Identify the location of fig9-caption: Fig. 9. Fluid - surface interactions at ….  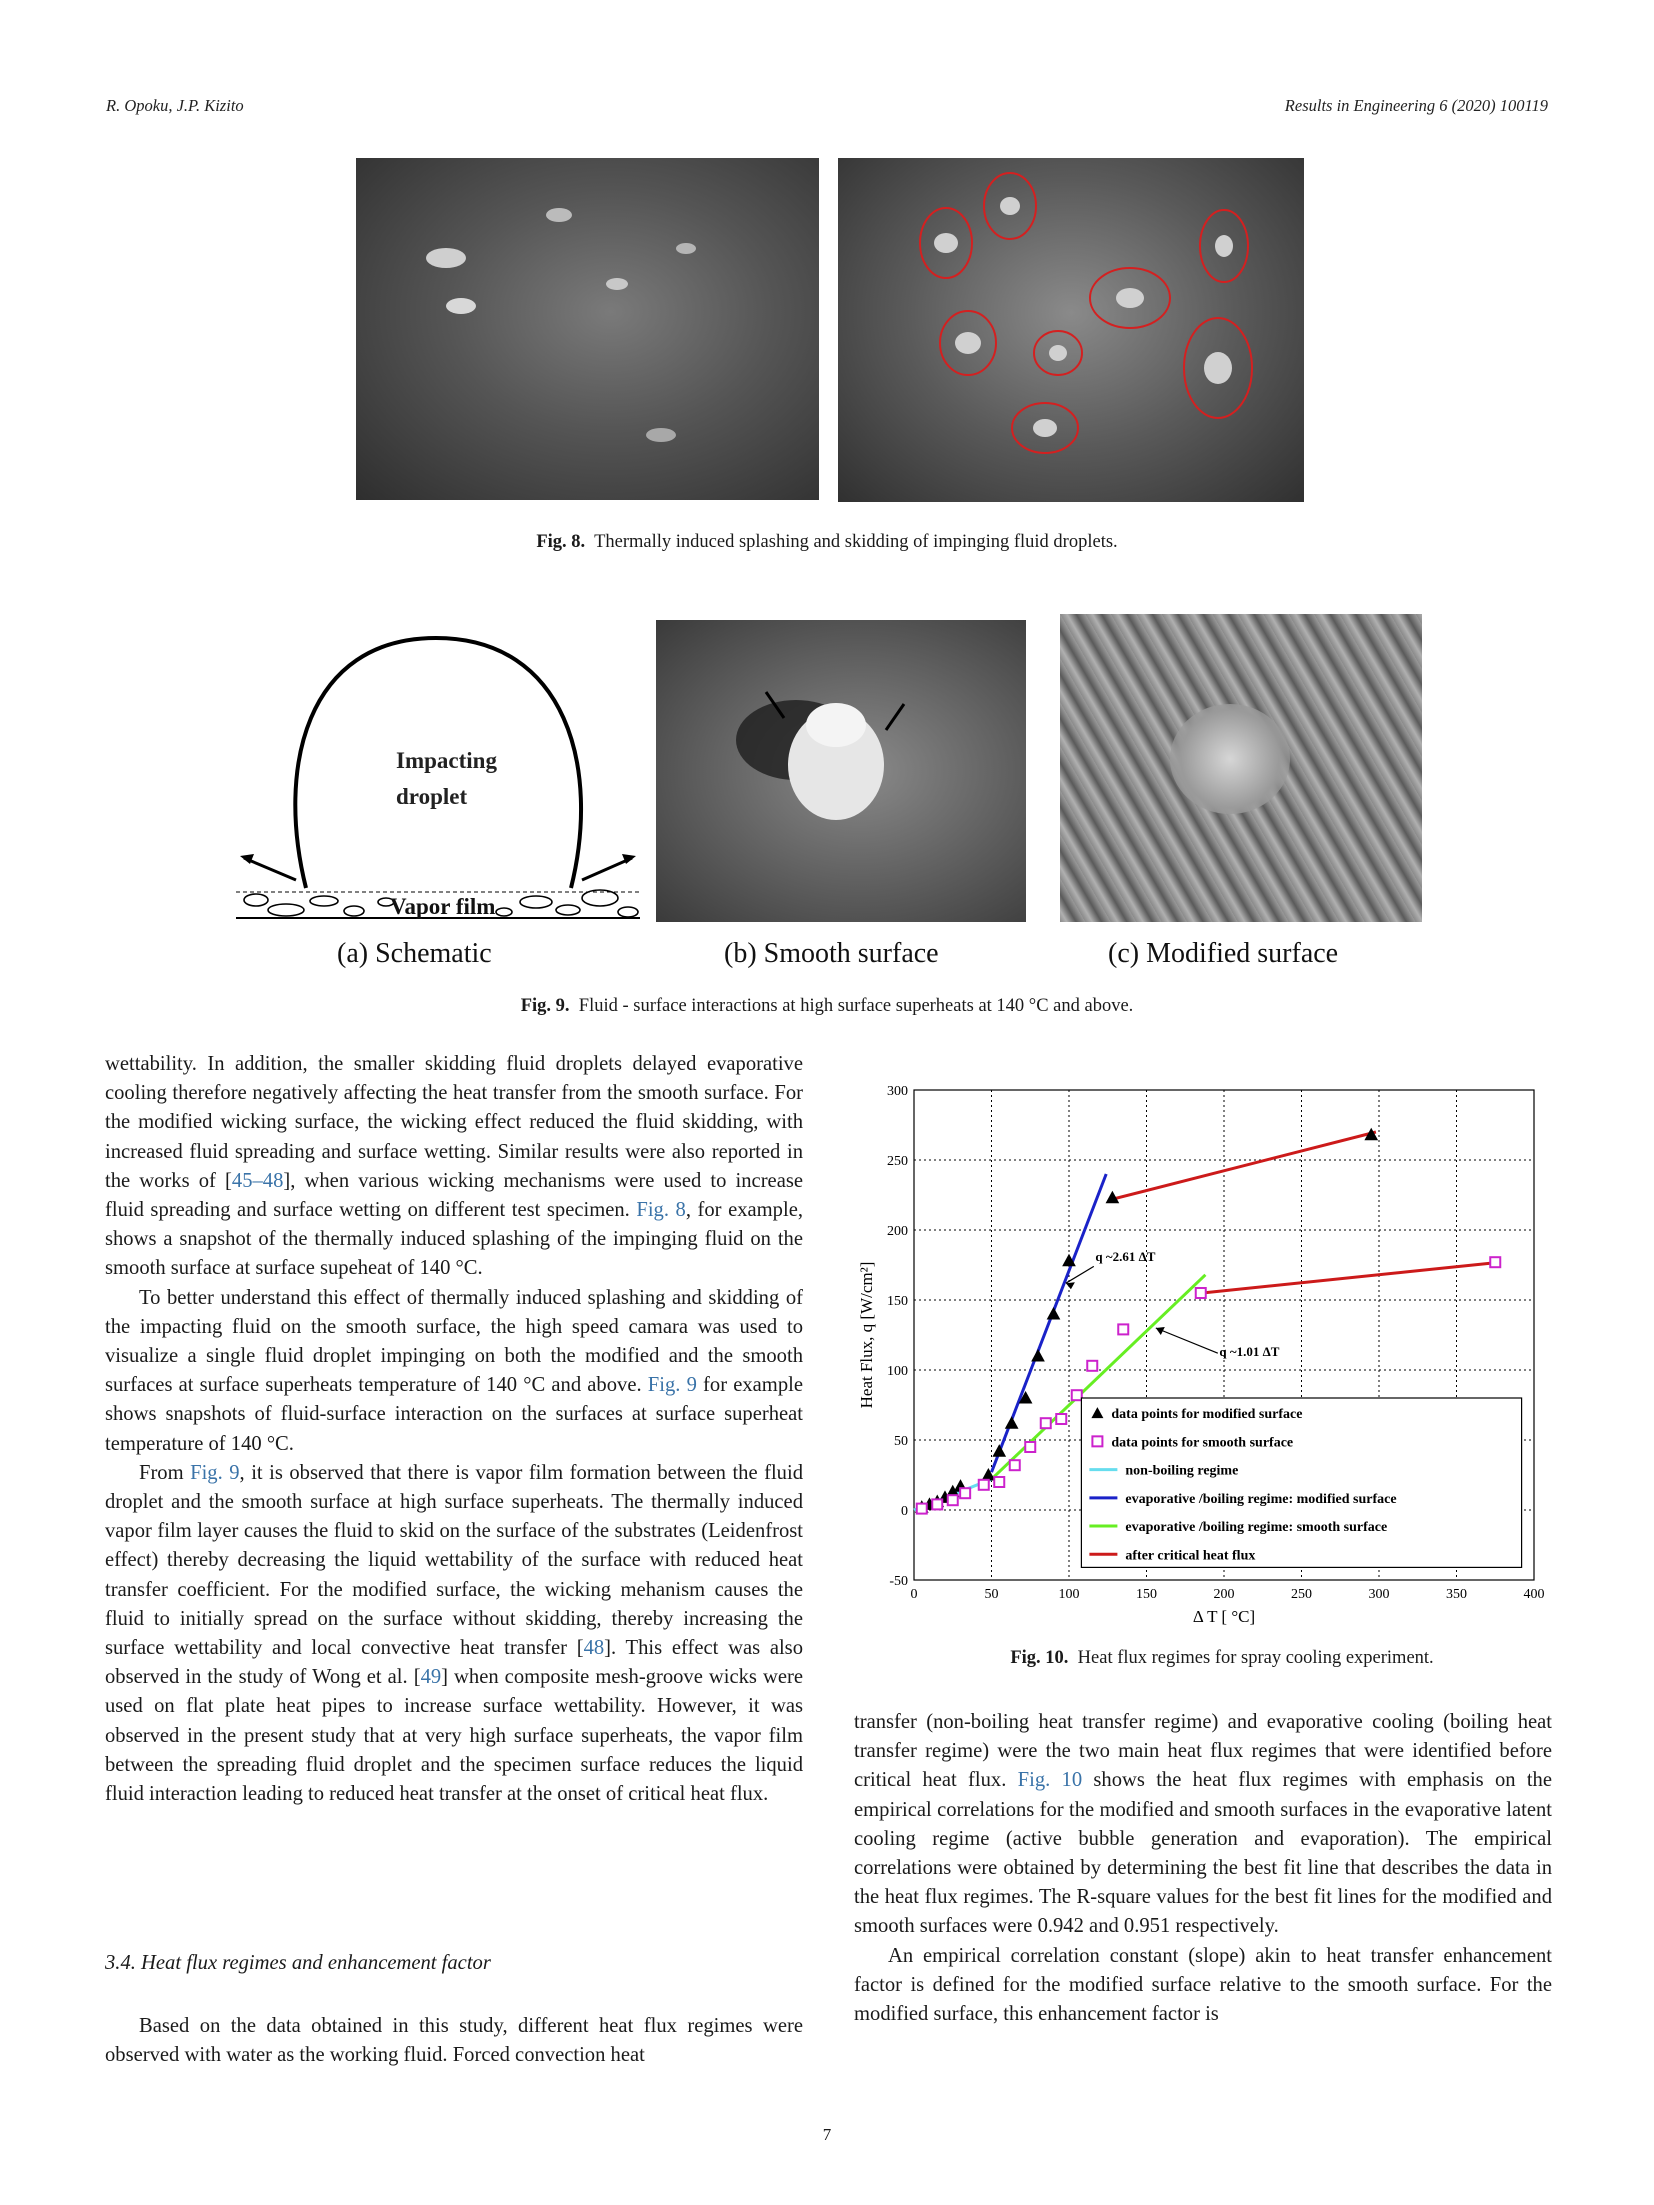
(827, 1006).